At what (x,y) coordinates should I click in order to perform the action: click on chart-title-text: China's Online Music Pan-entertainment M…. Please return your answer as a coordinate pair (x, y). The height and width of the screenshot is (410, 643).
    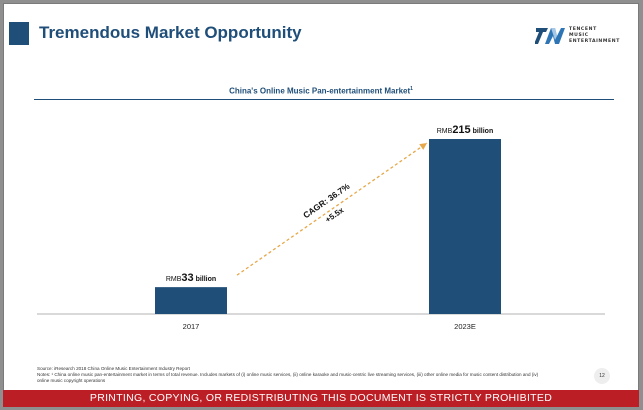
    Looking at the image, I should click on (320, 91).